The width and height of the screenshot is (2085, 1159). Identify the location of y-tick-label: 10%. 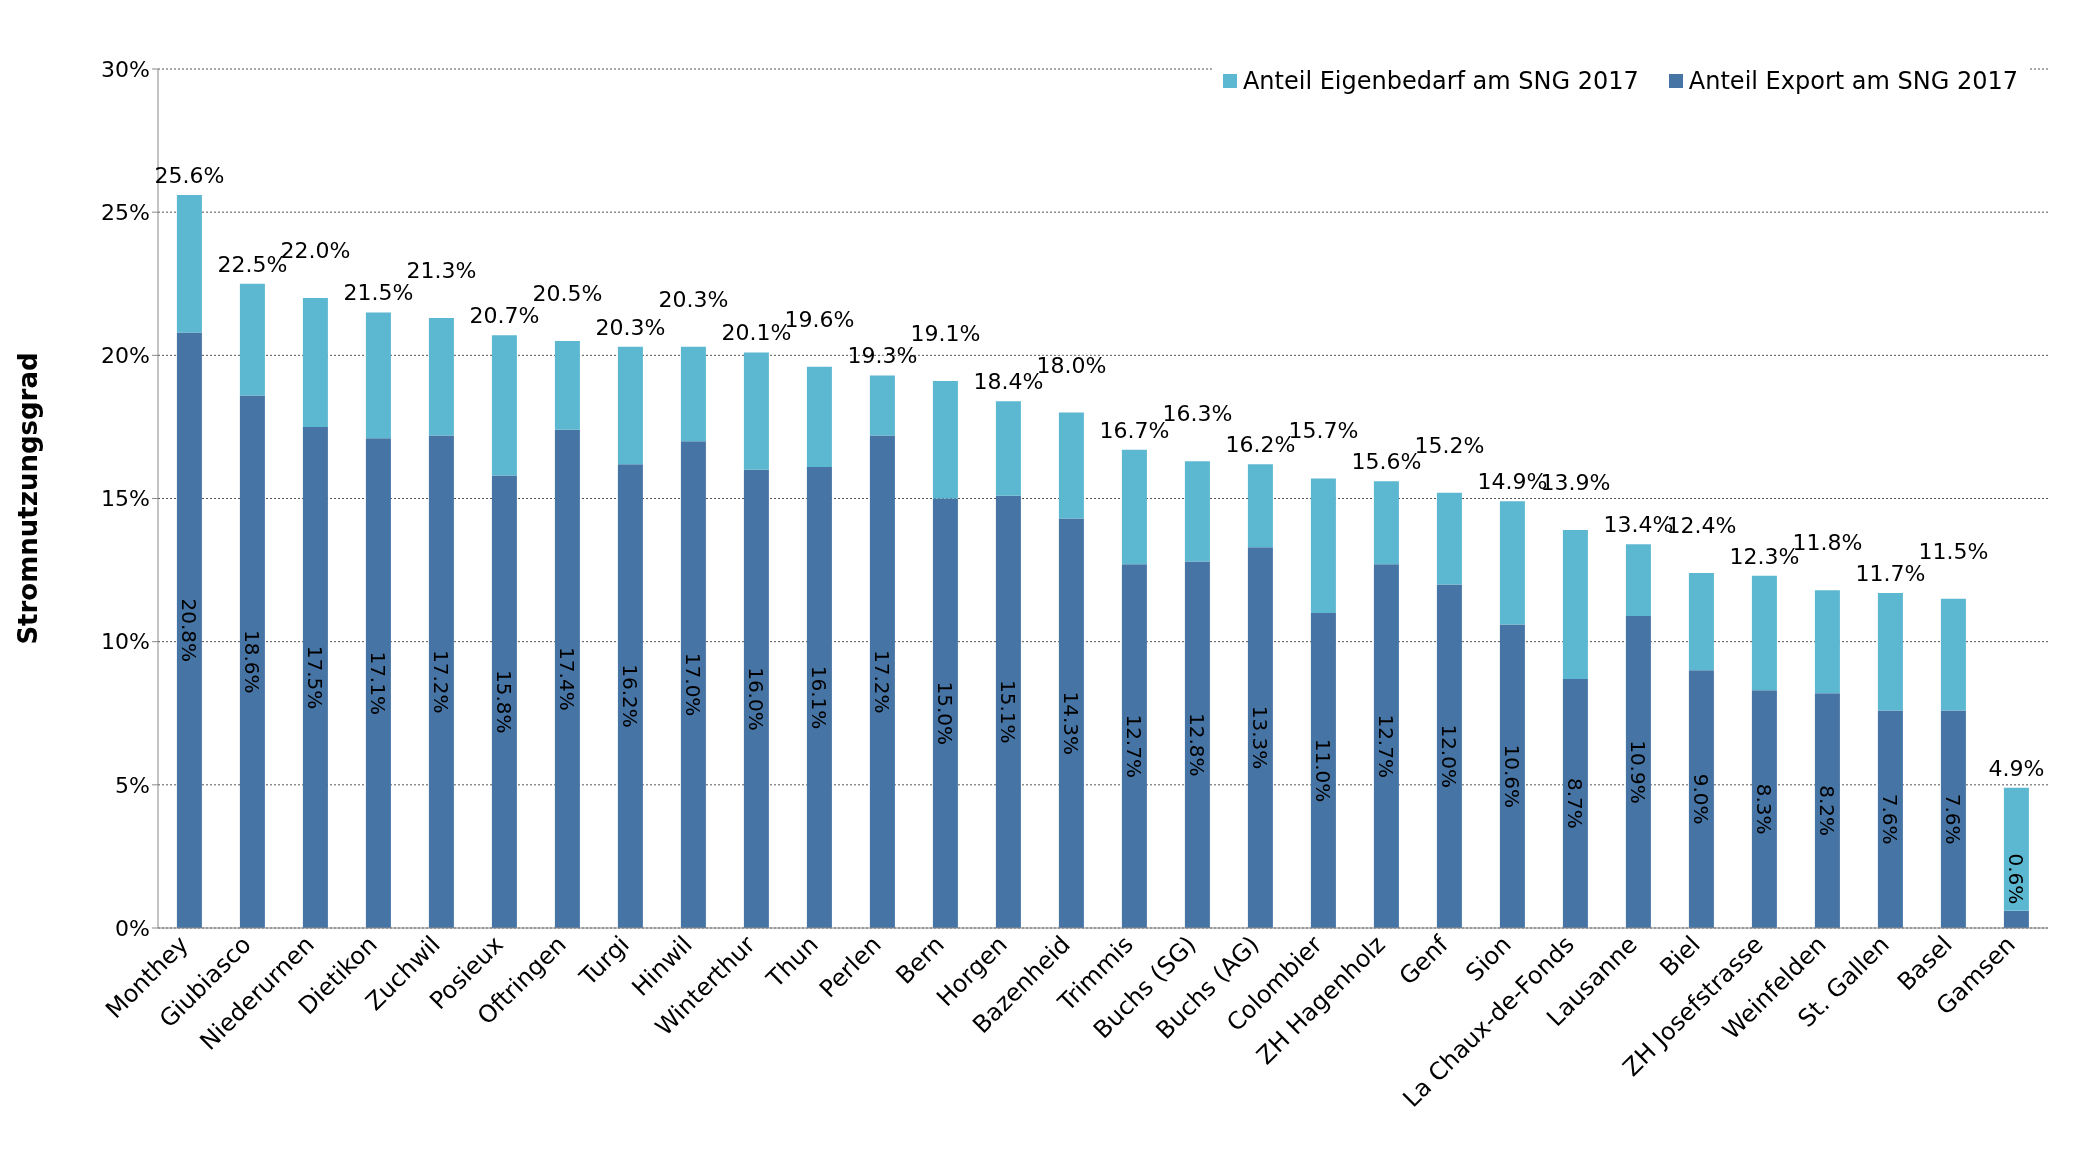
(125, 642).